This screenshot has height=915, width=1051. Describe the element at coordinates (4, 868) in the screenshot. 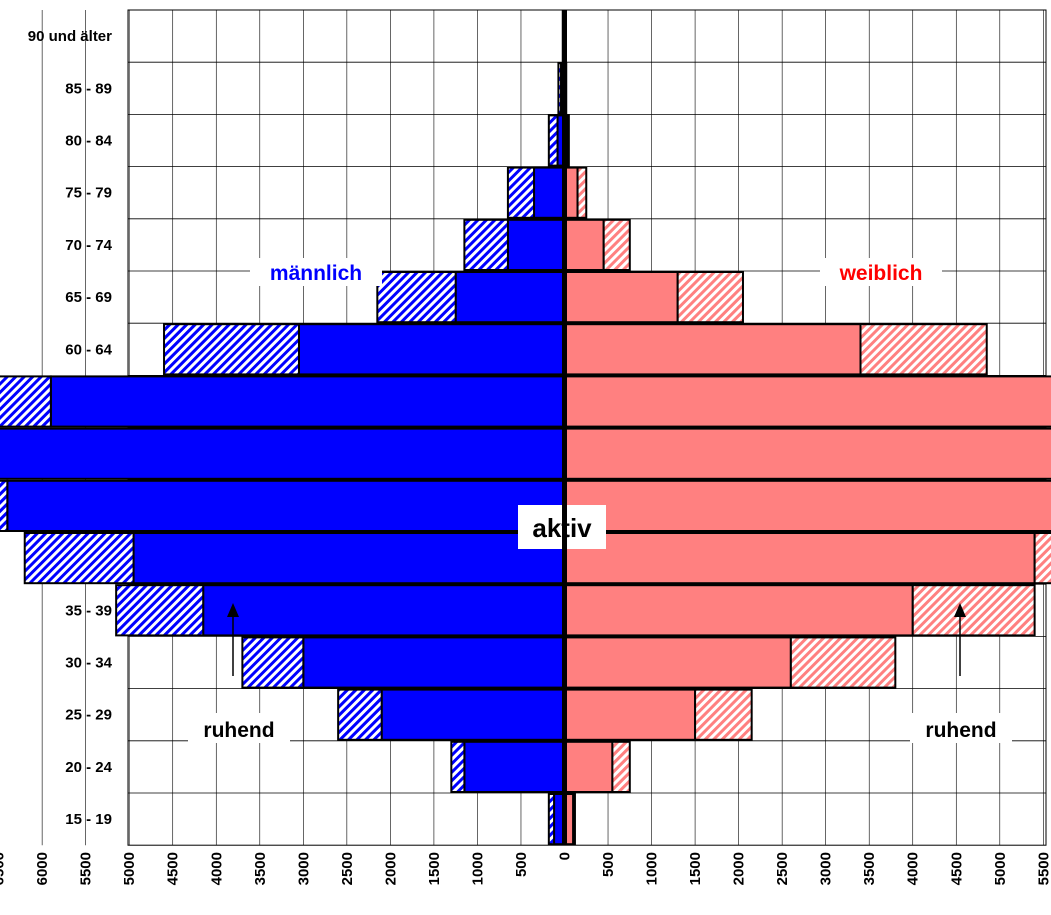

I see `x-tick-label: 6500` at that location.